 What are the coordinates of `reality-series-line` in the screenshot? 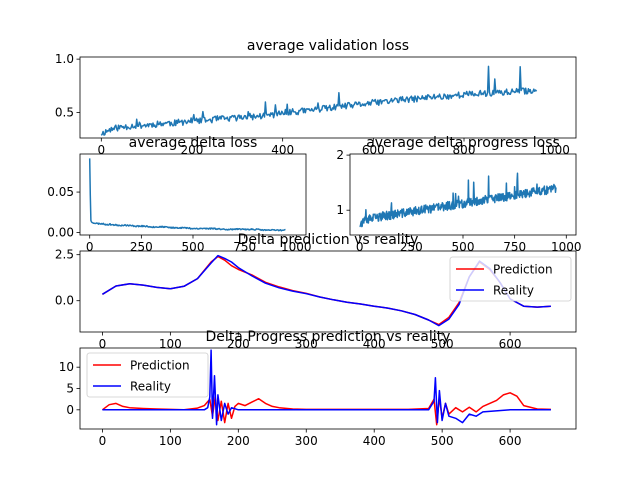 It's located at (326, 387).